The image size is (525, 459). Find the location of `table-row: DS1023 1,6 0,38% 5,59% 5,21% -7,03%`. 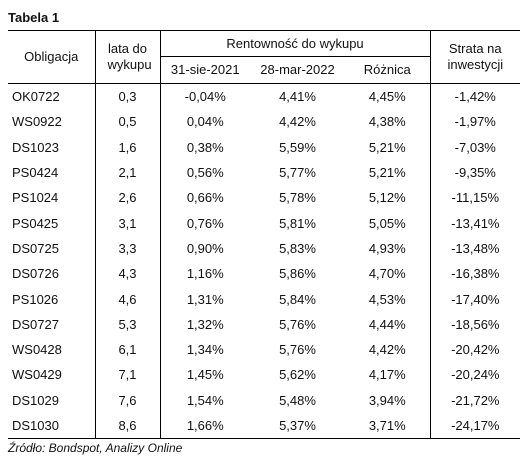

table-row: DS1023 1,6 0,38% 5,59% 5,21% -7,03% is located at coordinates (264, 147).